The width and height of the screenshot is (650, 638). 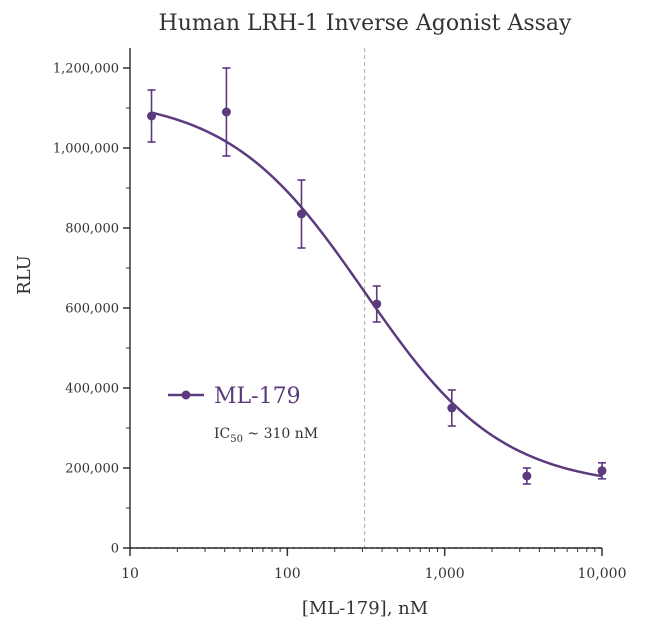 I want to click on y-tick-label: 600,000, so click(x=92, y=309).